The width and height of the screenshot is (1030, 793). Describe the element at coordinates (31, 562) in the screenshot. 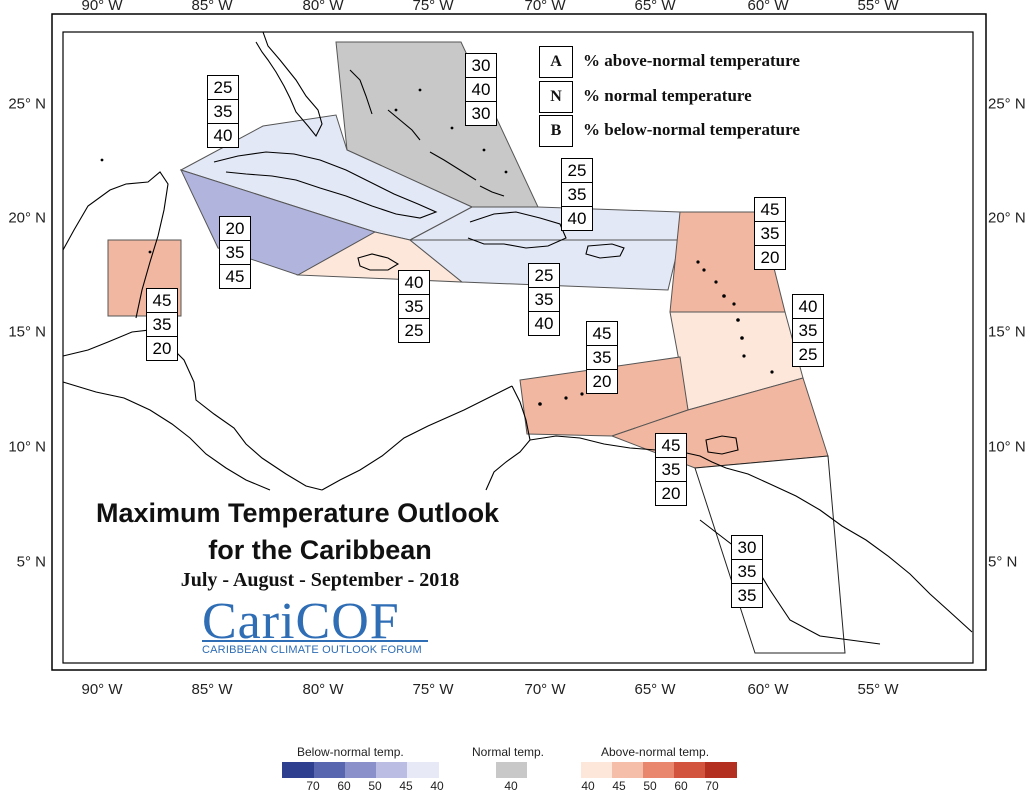

I see `lat-tick-left: 5° N` at that location.